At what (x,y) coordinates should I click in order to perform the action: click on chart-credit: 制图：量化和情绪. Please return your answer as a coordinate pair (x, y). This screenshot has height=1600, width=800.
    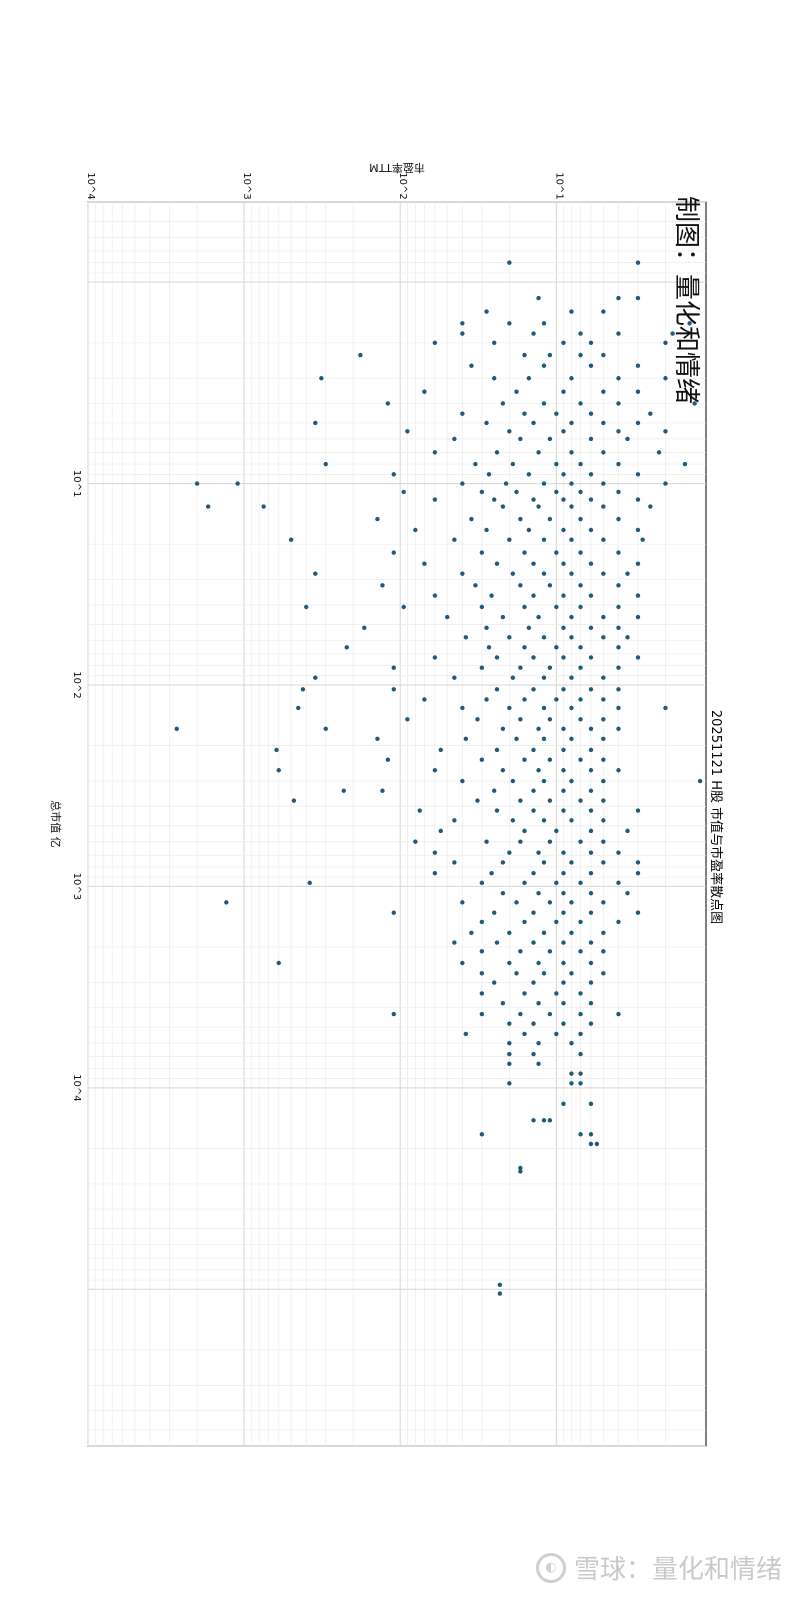
    Looking at the image, I should click on (686, 300).